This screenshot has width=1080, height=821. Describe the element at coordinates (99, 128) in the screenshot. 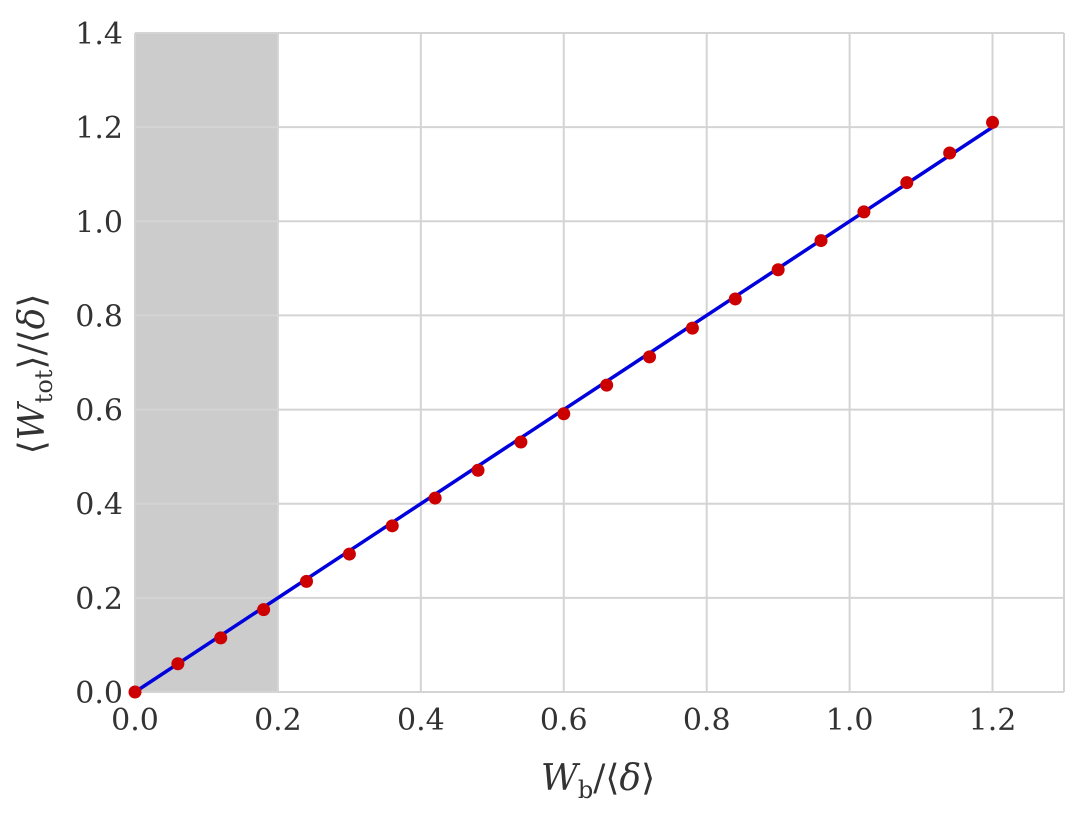

I see `y-tick-label: 1.2` at that location.